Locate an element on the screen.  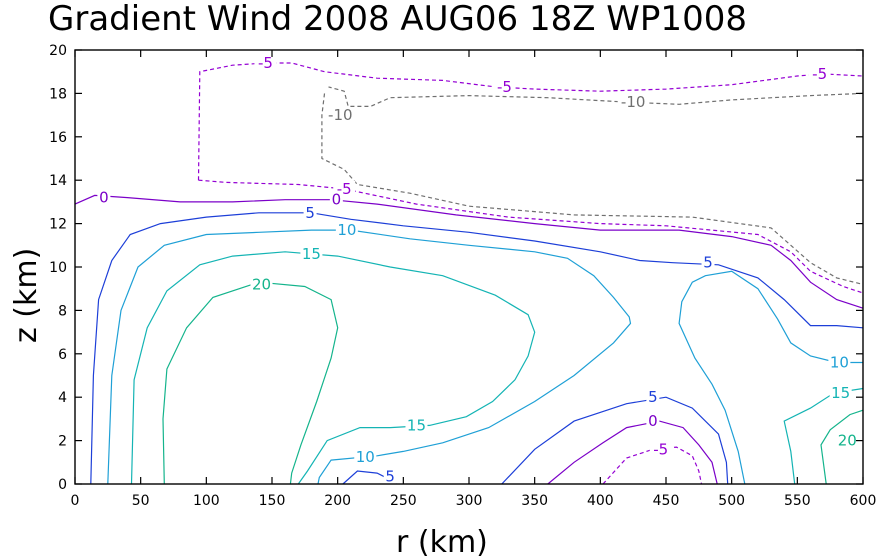
y-tick-label: 6 is located at coordinates (62, 355).